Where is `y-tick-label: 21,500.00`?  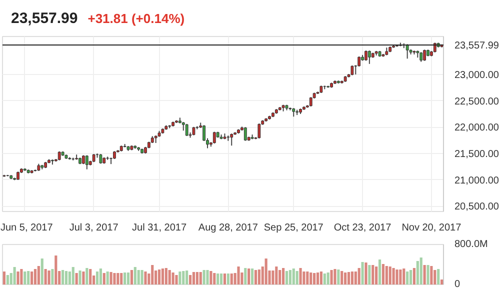
y-tick-label: 21,500.00 is located at coordinates (477, 154).